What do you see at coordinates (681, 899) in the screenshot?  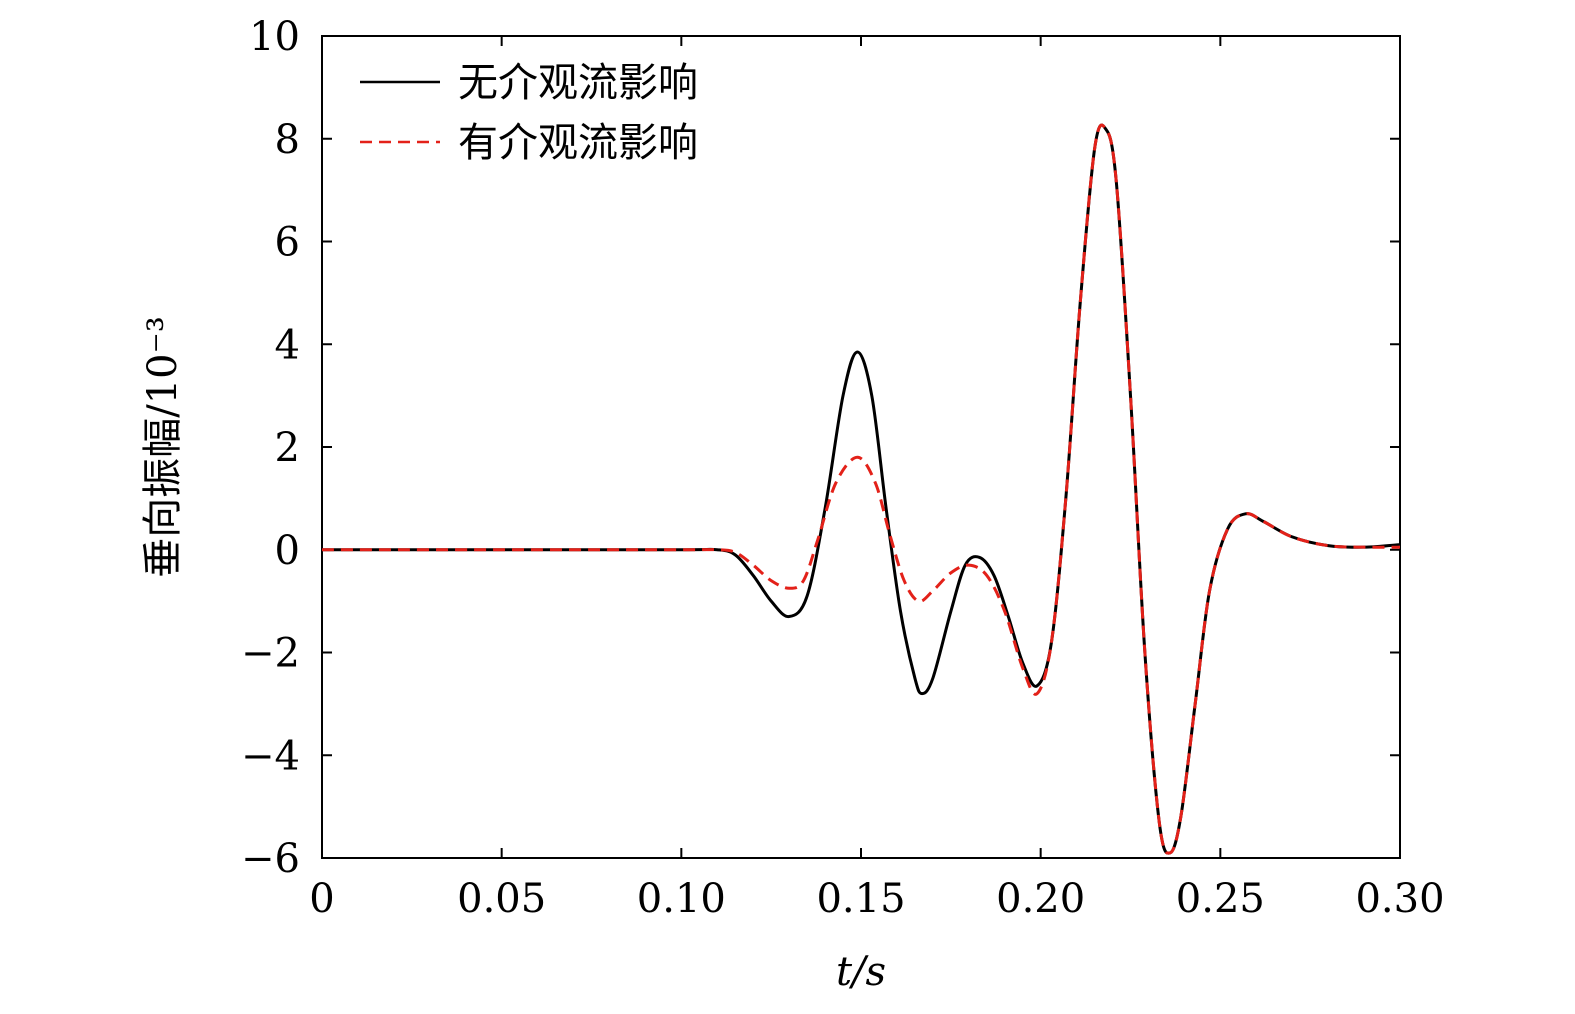 I see `x-tick-label: 0.10` at bounding box center [681, 899].